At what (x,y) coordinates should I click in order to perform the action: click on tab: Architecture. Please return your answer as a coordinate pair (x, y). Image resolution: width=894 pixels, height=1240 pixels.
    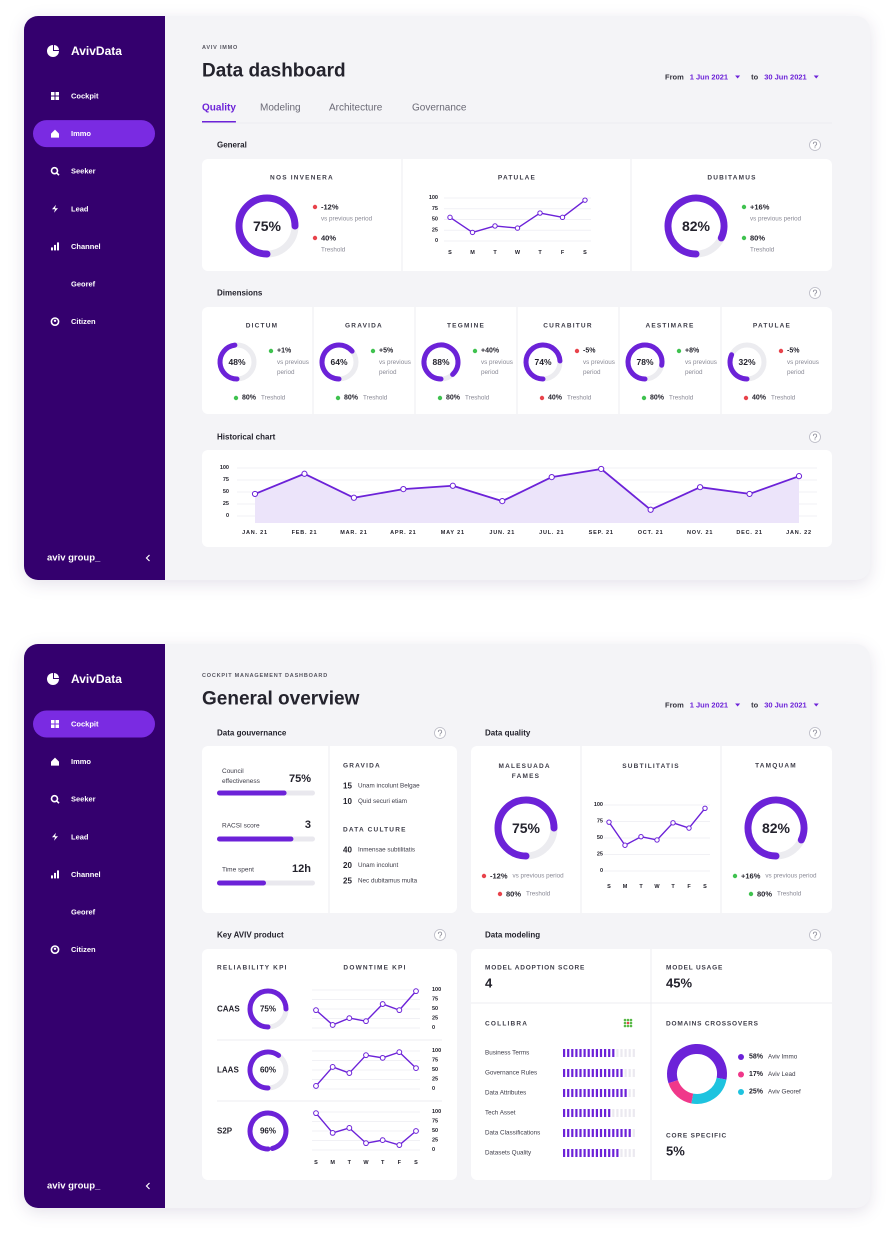
    Looking at the image, I should click on (356, 108).